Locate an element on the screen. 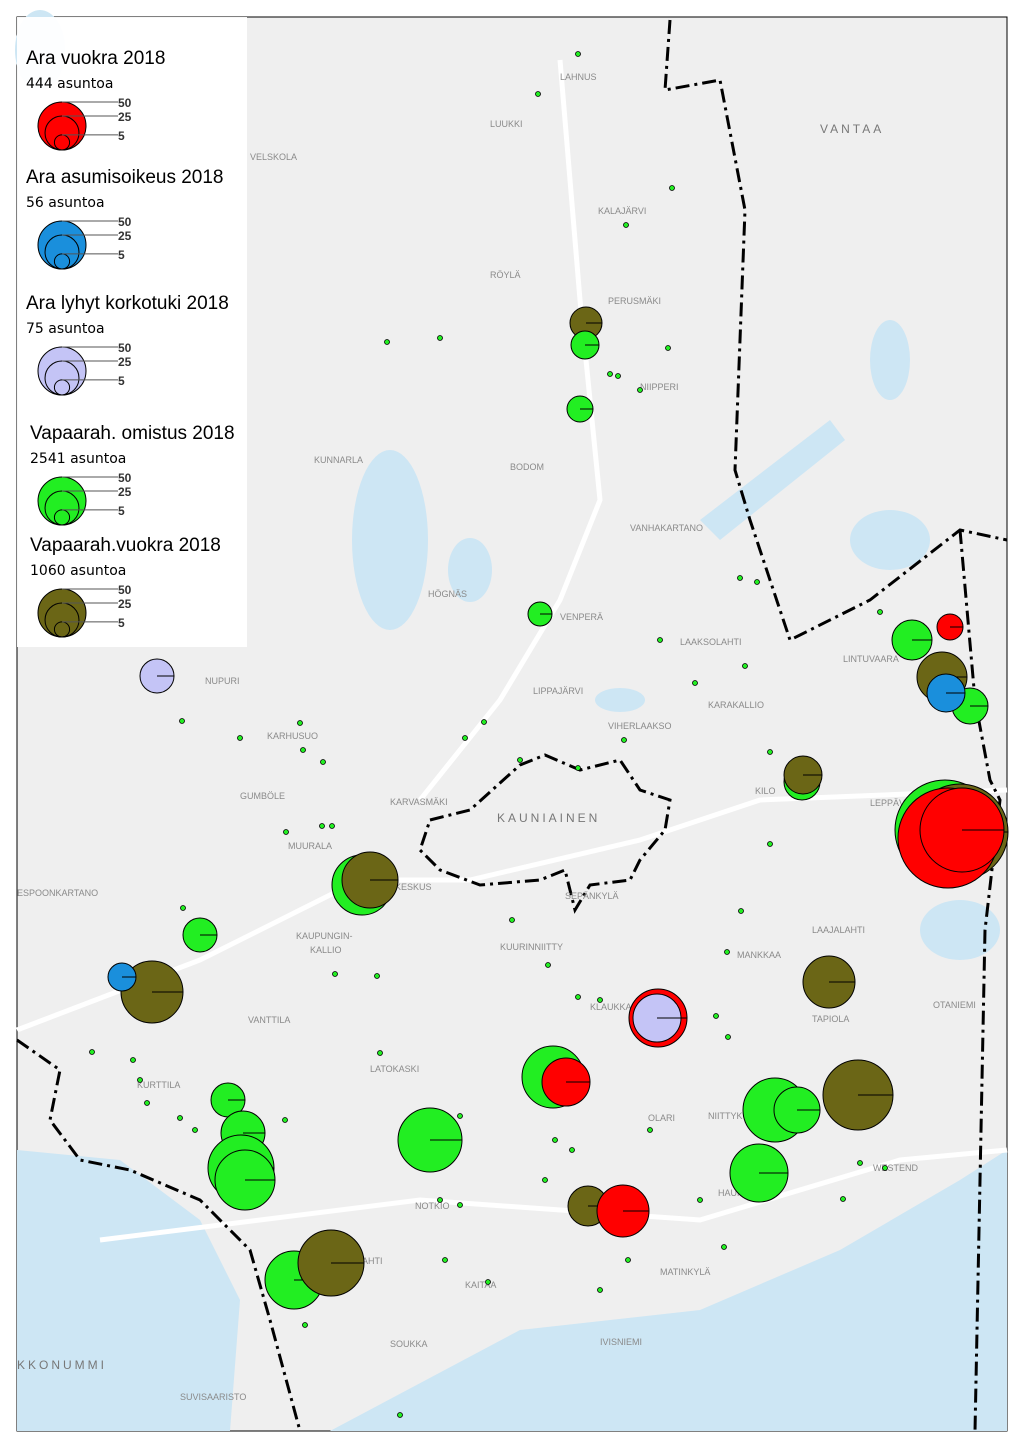  place-label: KESKUS is located at coordinates (413, 887).